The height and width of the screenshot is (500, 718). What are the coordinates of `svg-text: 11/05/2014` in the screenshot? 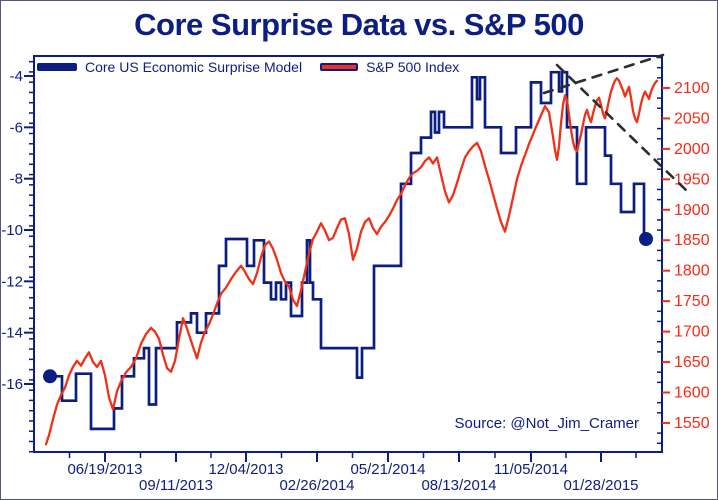 It's located at (531, 469).